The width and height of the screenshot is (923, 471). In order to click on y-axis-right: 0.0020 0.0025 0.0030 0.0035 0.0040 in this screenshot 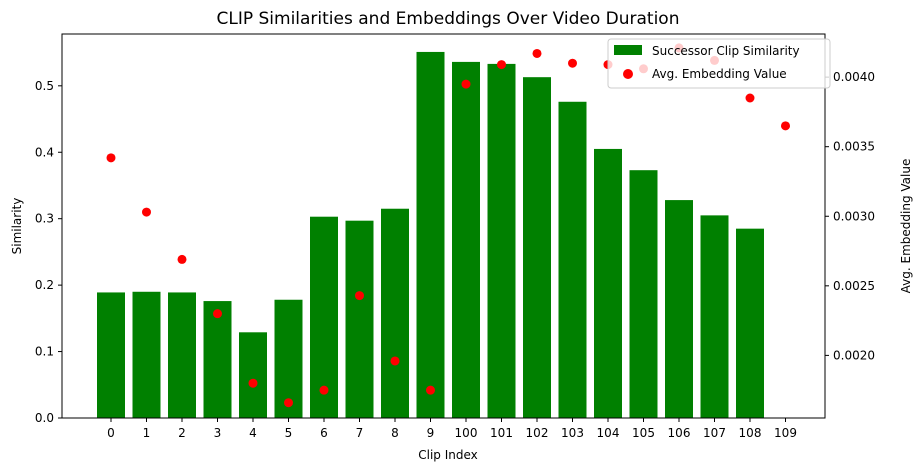, I will do `click(850, 216)`.